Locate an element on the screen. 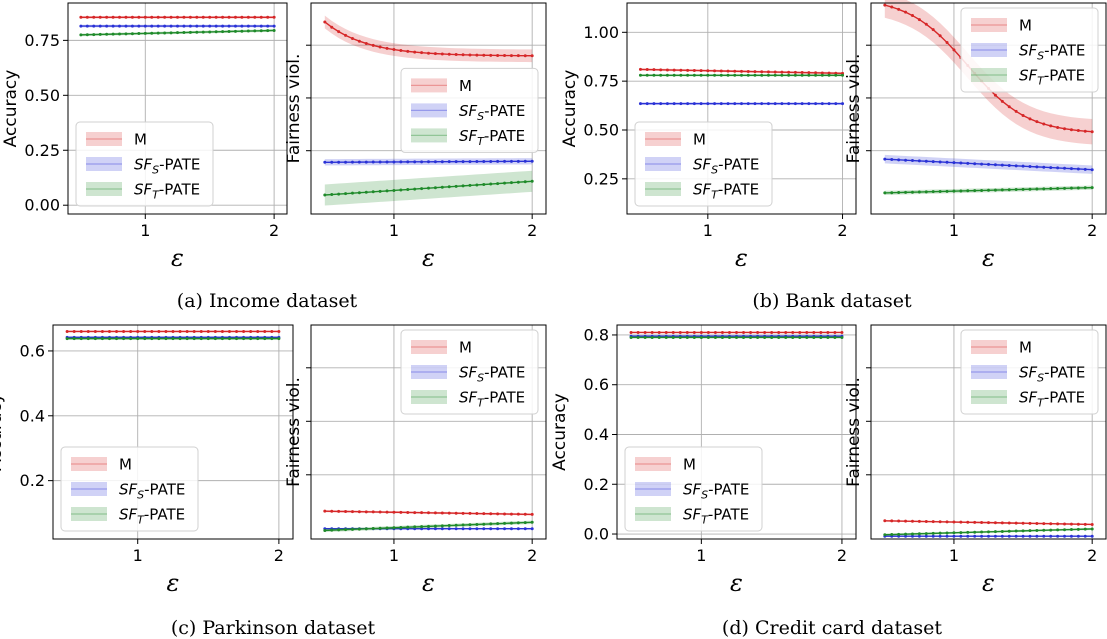 This screenshot has height=639, width=1107. legend-box is located at coordinates (469, 110).